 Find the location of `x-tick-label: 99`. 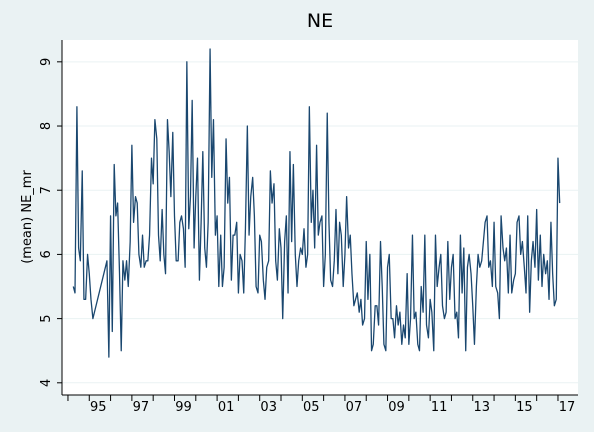

x-tick-label: 99 is located at coordinates (183, 407).